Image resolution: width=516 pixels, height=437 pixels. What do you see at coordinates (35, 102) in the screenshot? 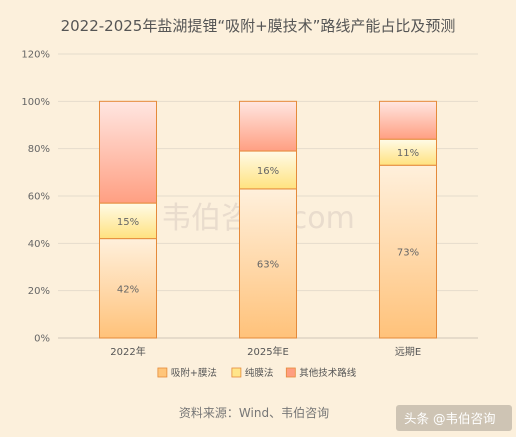
I see `y-tick-label: 100%` at bounding box center [35, 102].